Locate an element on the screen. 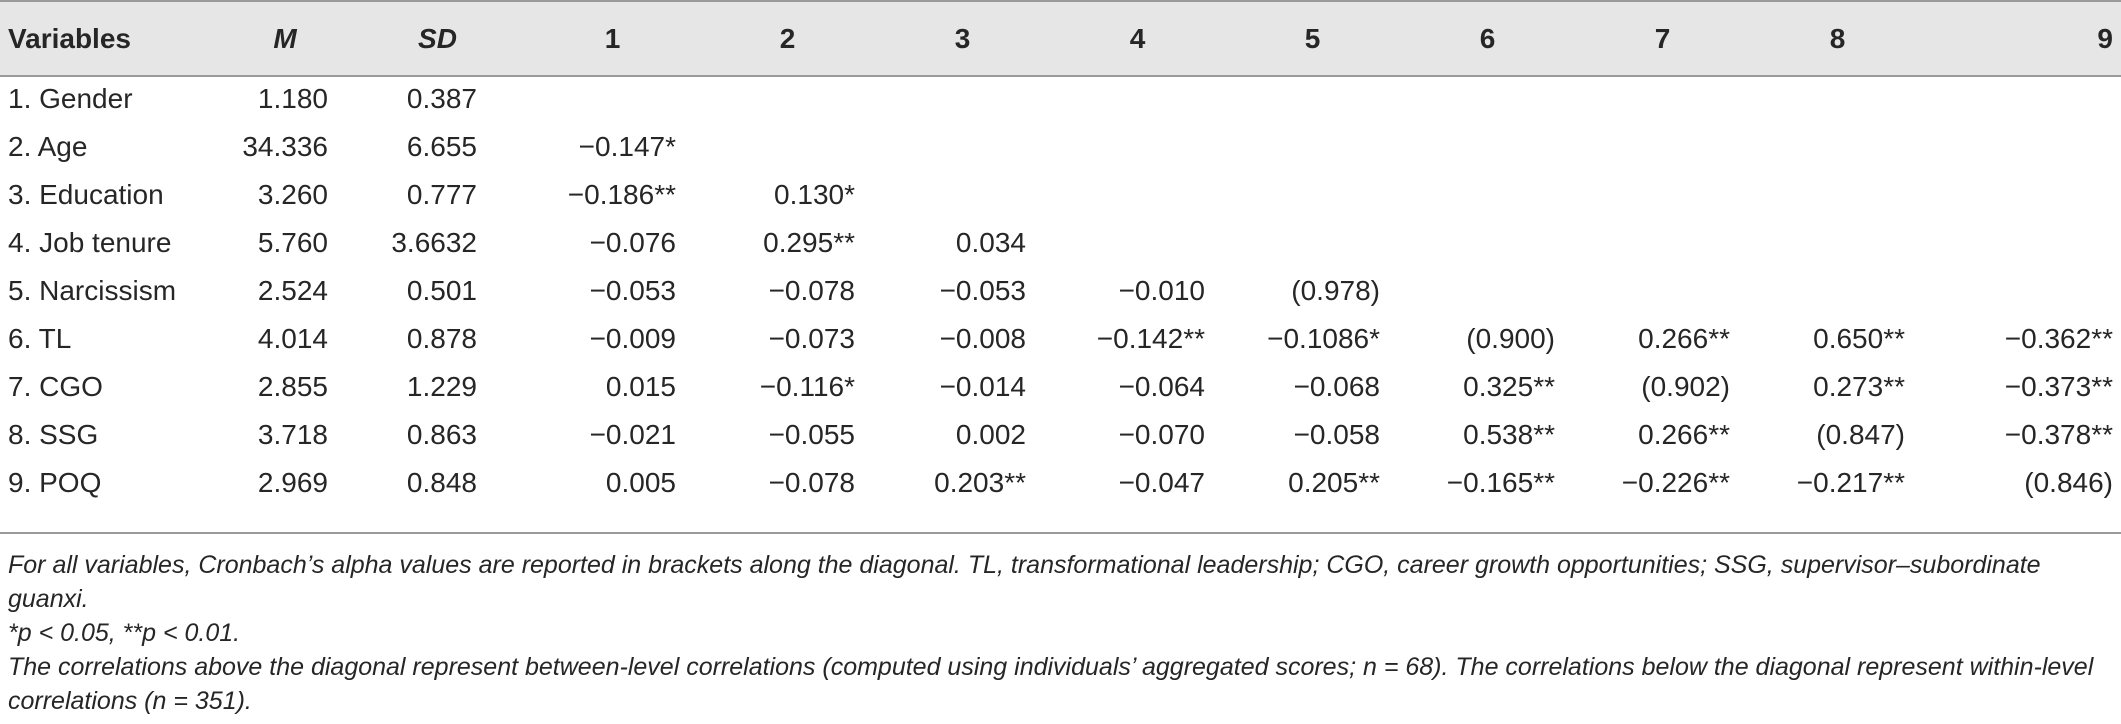  correlation-cell: 0.005 is located at coordinates (640, 482).